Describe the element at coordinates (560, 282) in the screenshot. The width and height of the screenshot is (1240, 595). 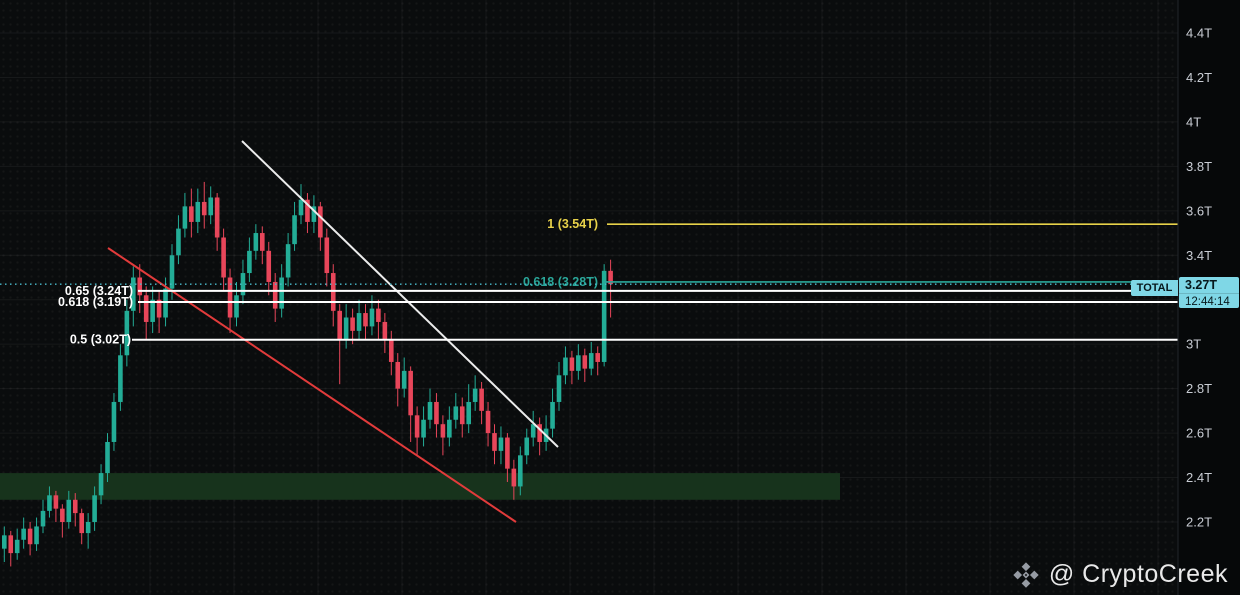
I see `fib-level-label: 0.618 (3.28T)` at that location.